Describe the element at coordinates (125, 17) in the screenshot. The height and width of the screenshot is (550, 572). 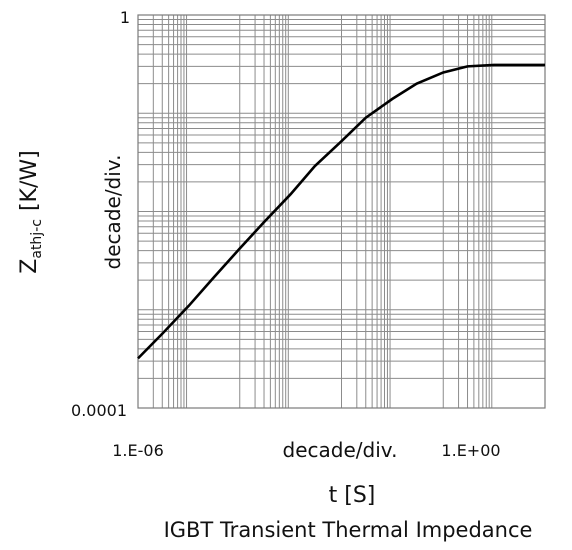
I see `y-tick-label-top: 1` at that location.